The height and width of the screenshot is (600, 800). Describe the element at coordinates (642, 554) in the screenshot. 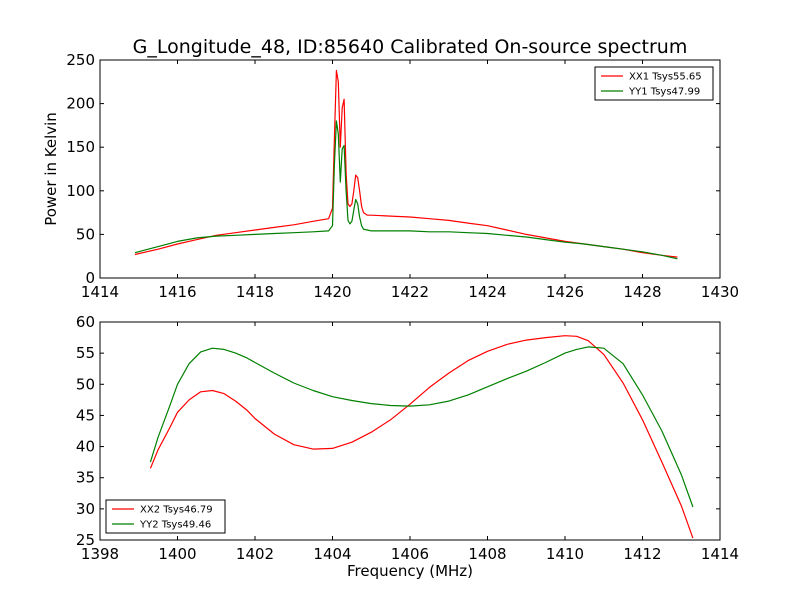

I see `x-tick-label: 1412` at that location.